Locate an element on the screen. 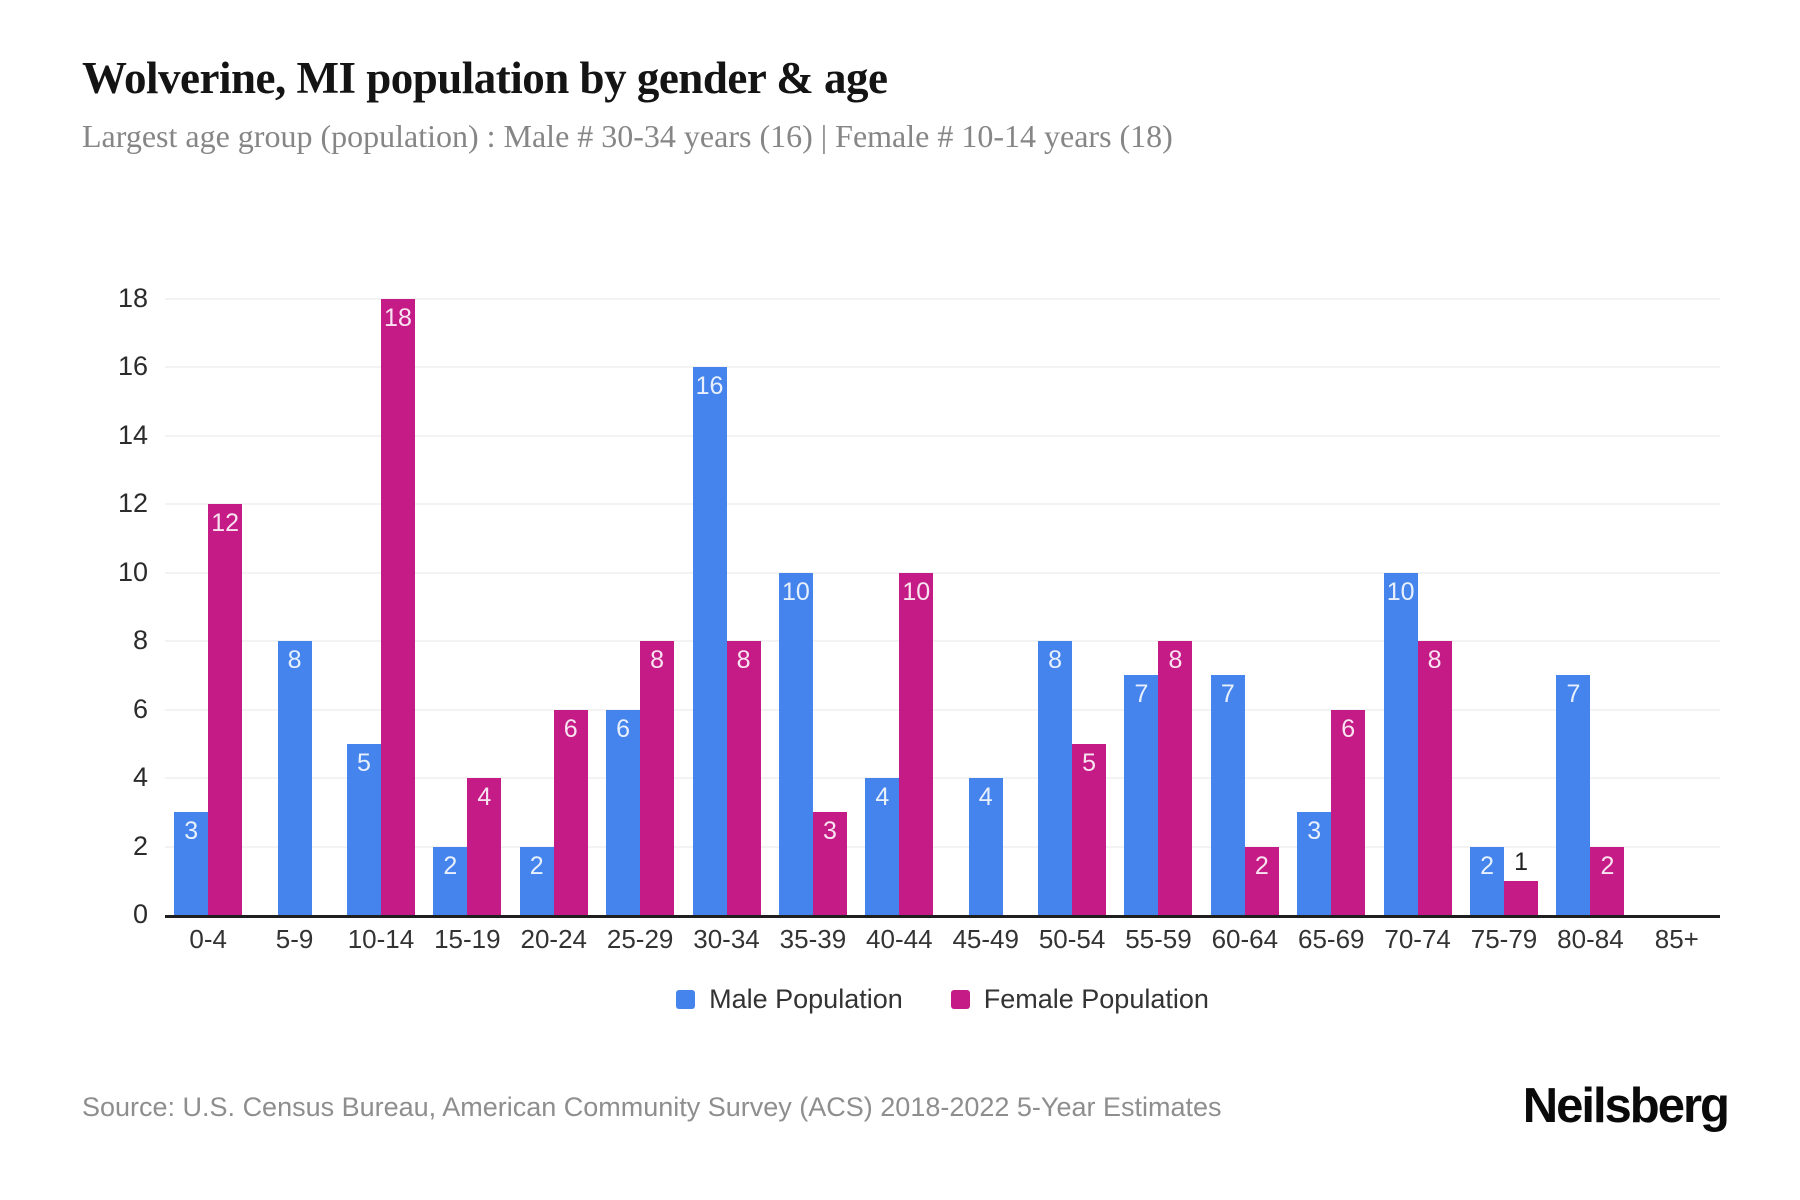  bar-group-45-49: 4 is located at coordinates (986, 607).